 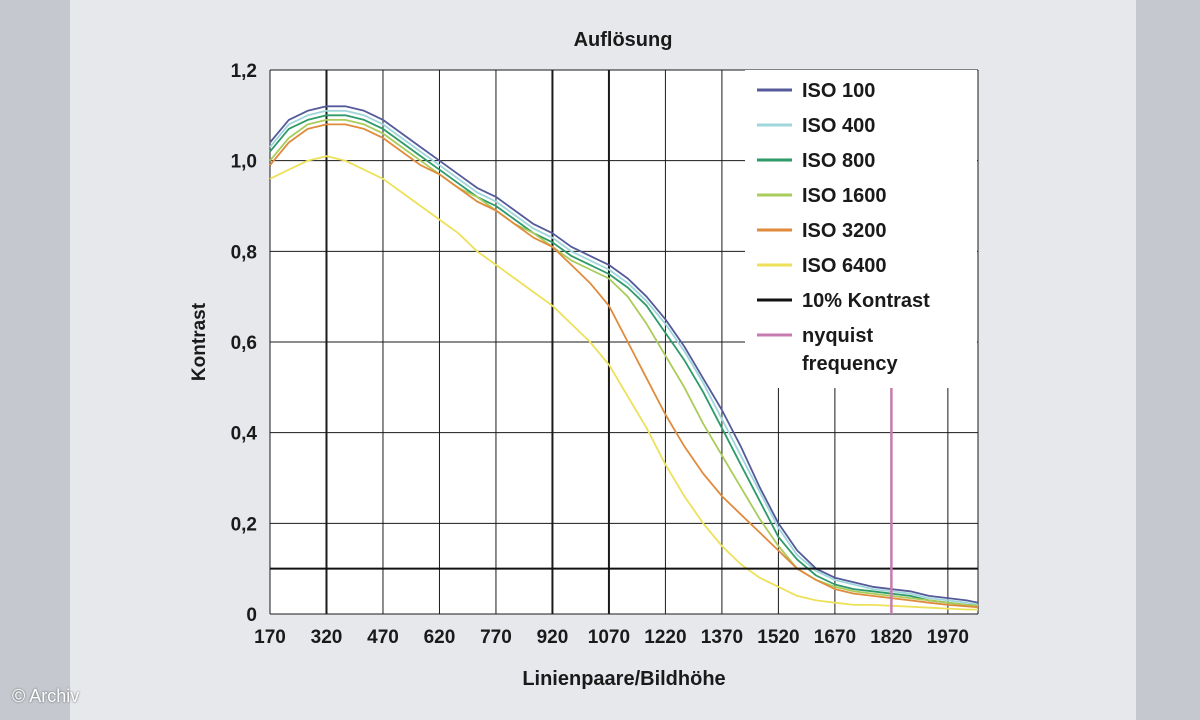 I want to click on y-tick-label: 0,2, so click(x=244, y=524).